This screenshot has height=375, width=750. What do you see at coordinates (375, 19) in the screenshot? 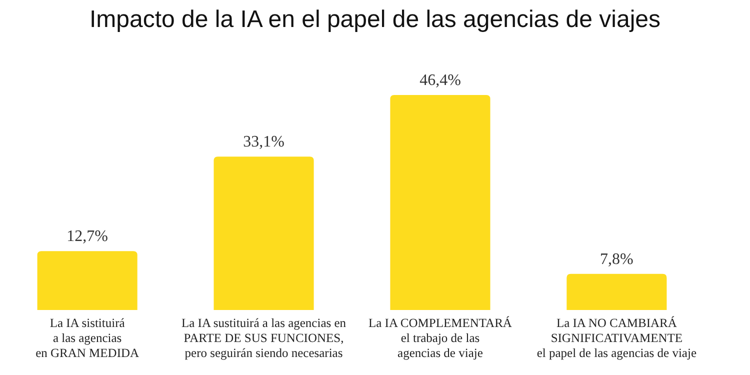
I see `chart-title: Impacto de la IA en el papel de las agencias de viajes` at bounding box center [375, 19].